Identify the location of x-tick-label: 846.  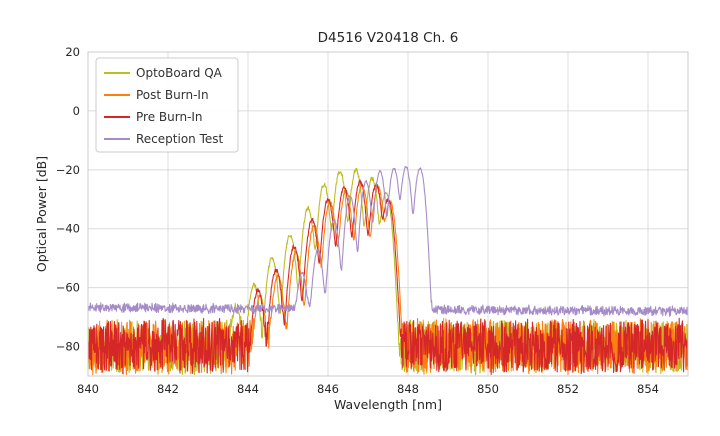
(328, 389).